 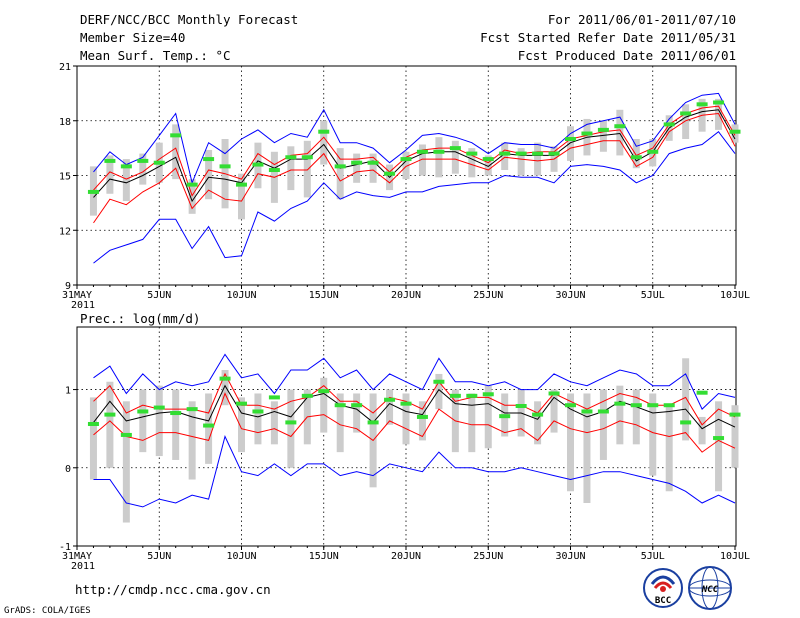 What do you see at coordinates (627, 55) in the screenshot?
I see `header-produced-date: Fcst Produced Date 2011/06/01` at bounding box center [627, 55].